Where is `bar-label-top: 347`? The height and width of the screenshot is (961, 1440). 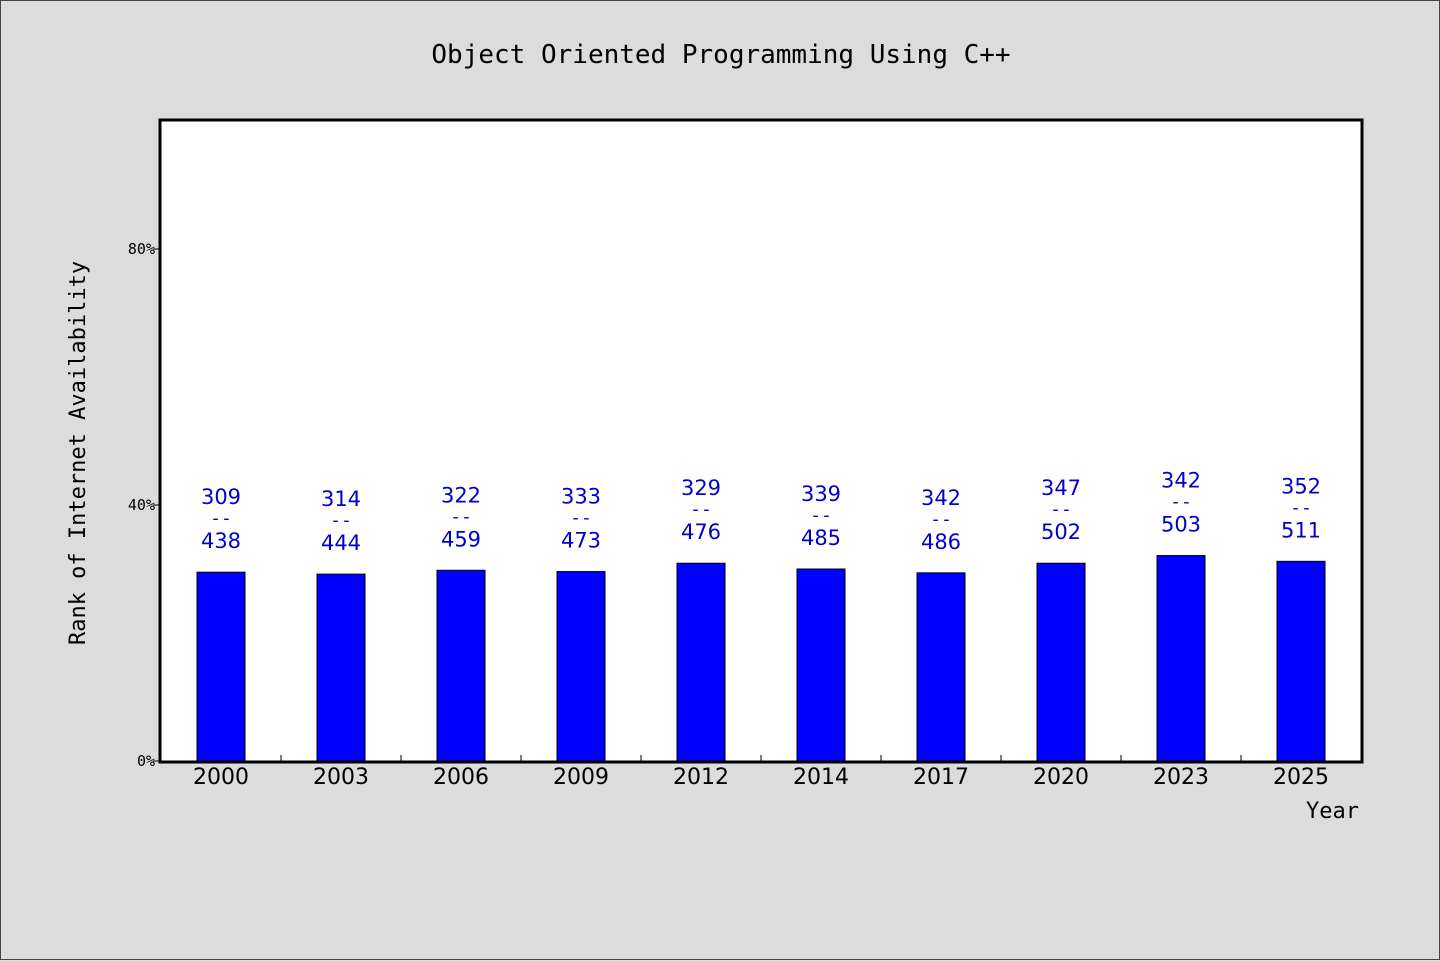 bar-label-top: 347 is located at coordinates (1061, 488).